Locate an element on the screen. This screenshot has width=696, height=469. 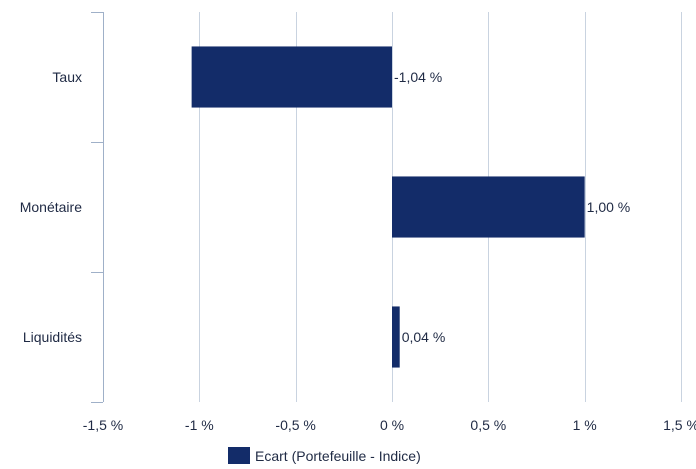
category-labels: Taux Monétaire Liquidités is located at coordinates (51, 207).